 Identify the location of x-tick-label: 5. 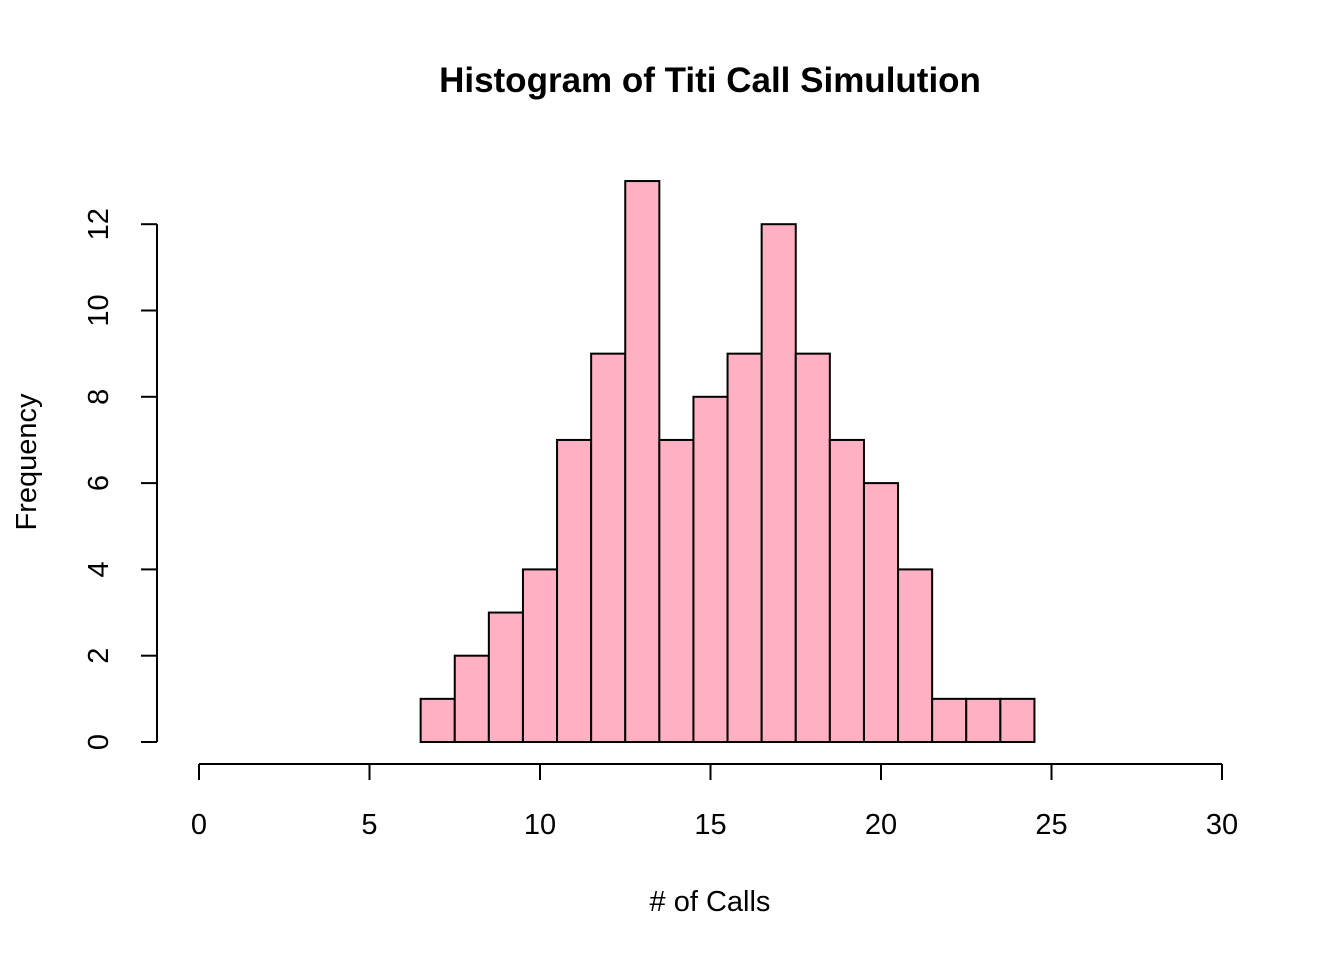
(369, 825).